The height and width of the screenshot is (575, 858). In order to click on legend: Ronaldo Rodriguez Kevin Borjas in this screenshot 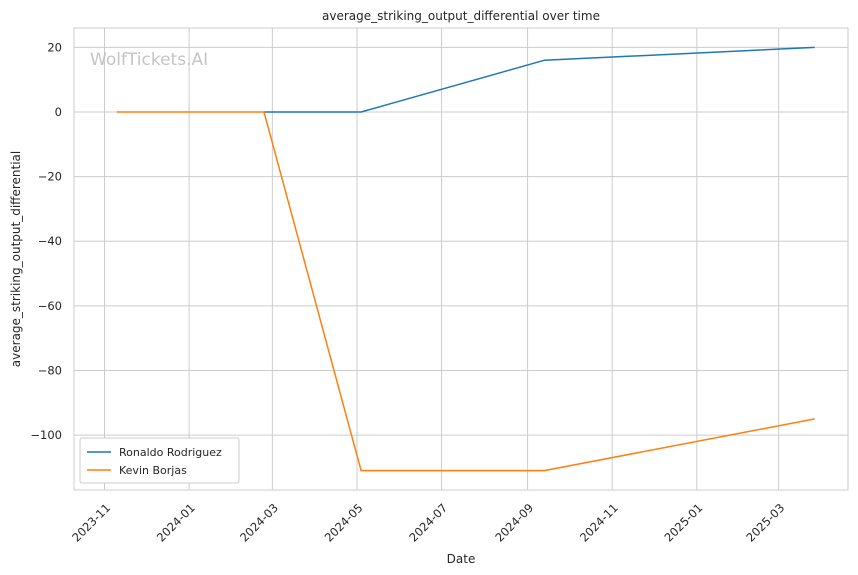, I will do `click(159, 460)`.